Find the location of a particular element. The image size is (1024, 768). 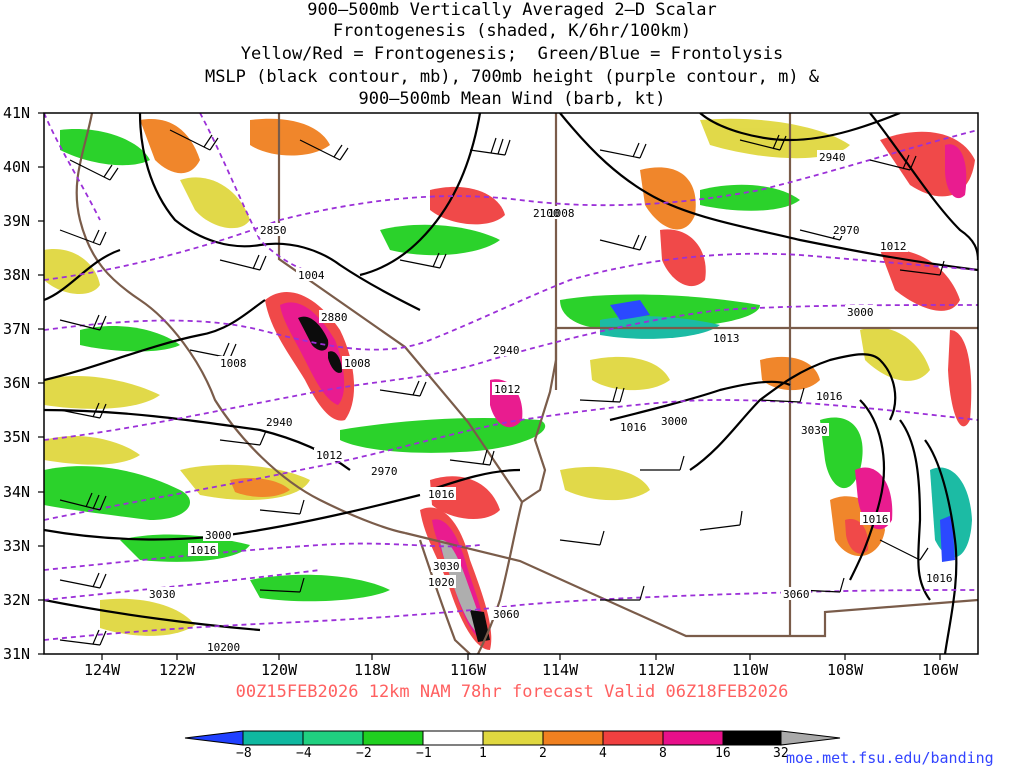

lon-label: 118W is located at coordinates (372, 670).